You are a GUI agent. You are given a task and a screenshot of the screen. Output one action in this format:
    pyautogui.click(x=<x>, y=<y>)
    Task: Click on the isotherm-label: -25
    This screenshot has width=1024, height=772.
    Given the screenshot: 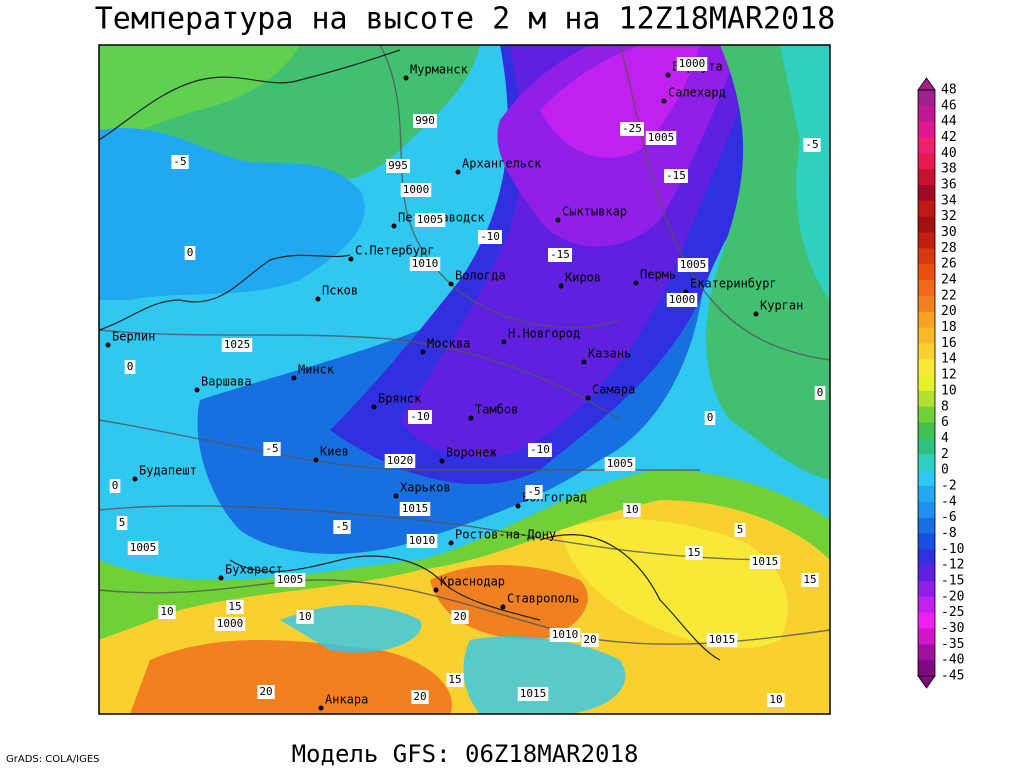 What is the action you would take?
    pyautogui.click(x=632, y=128)
    